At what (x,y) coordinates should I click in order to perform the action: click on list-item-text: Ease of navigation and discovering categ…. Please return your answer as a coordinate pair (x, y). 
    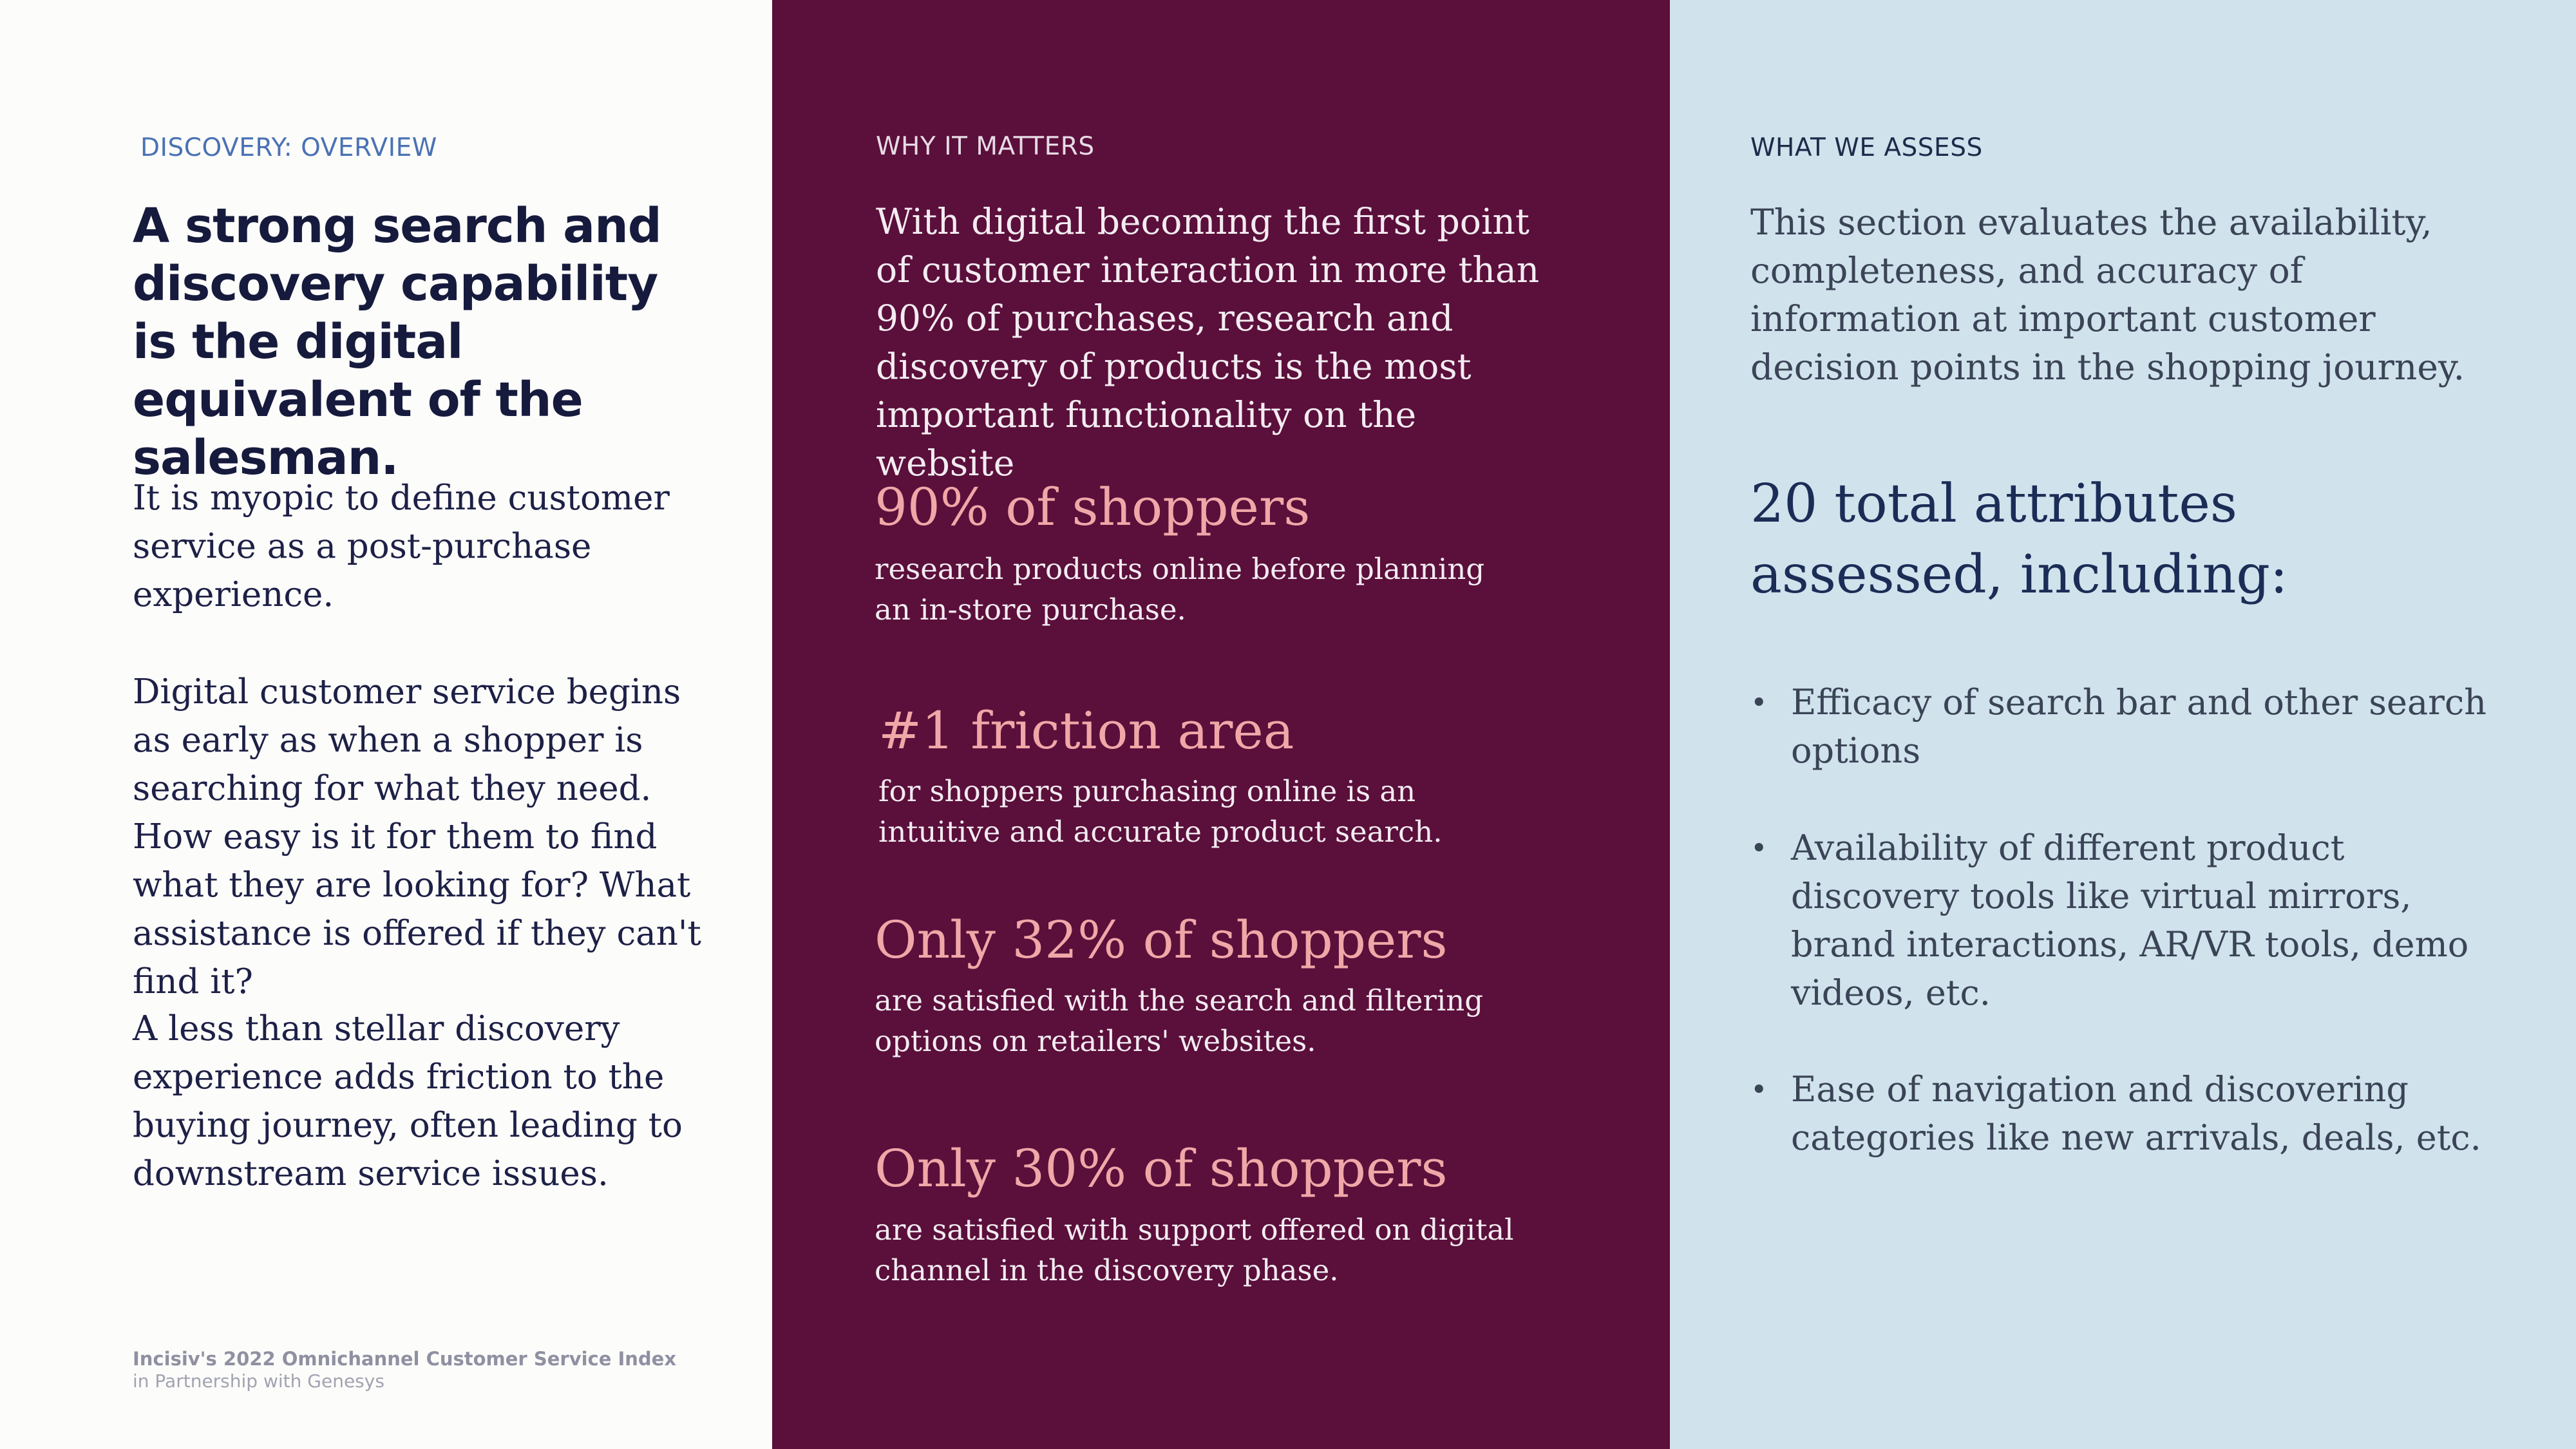
    Looking at the image, I should click on (2136, 1113).